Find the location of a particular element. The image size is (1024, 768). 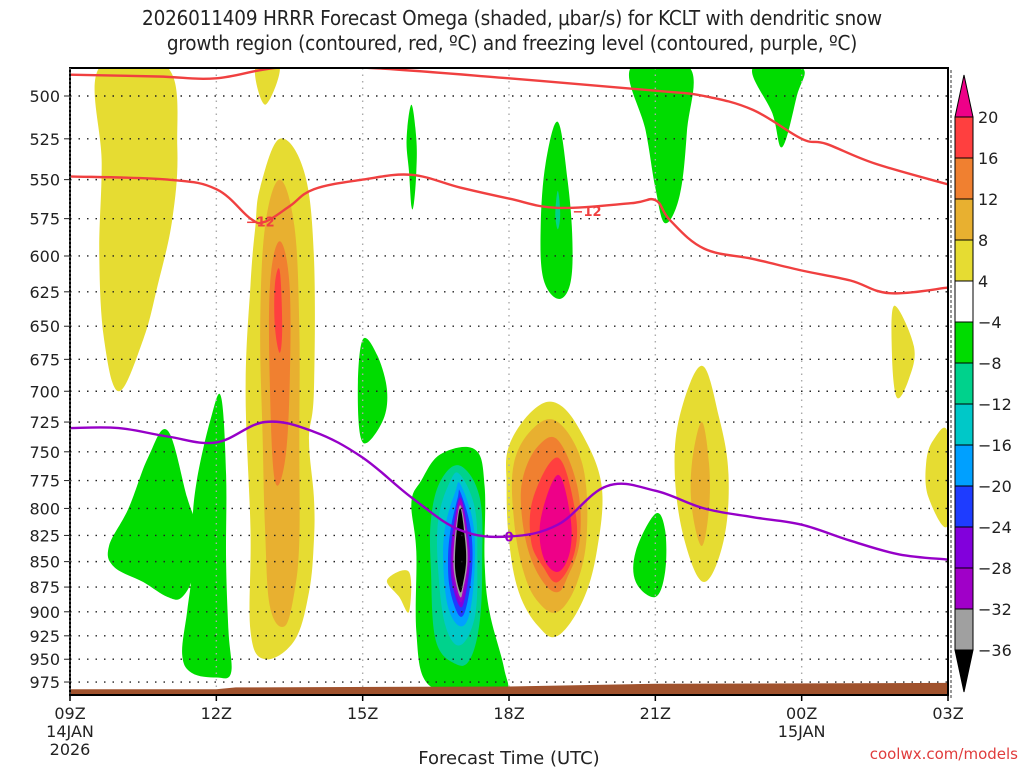

y-tick-label: 900 is located at coordinates (44, 612).